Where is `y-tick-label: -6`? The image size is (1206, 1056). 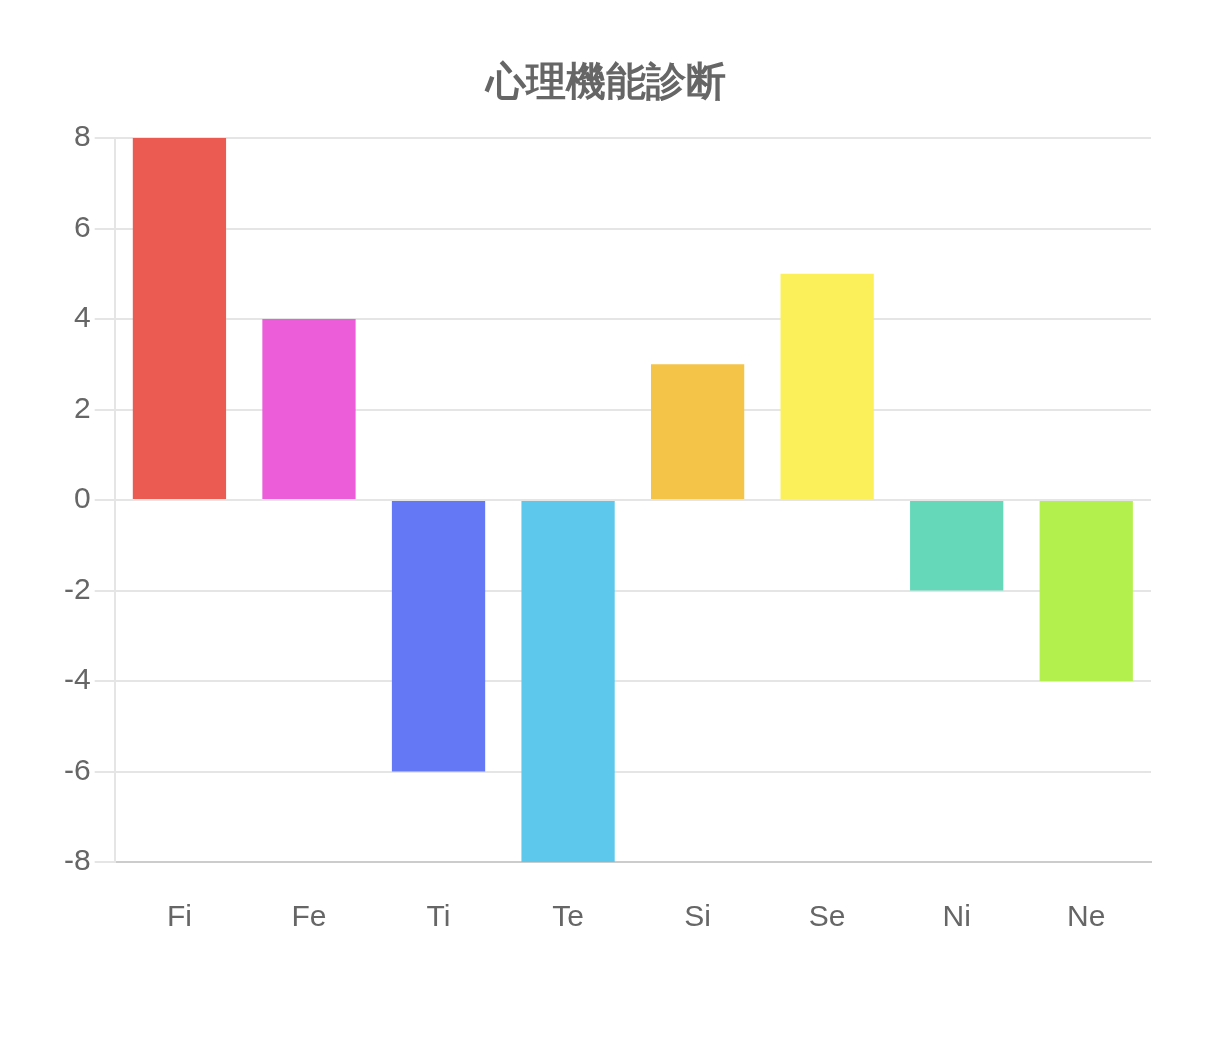
y-tick-label: -6 is located at coordinates (77, 769).